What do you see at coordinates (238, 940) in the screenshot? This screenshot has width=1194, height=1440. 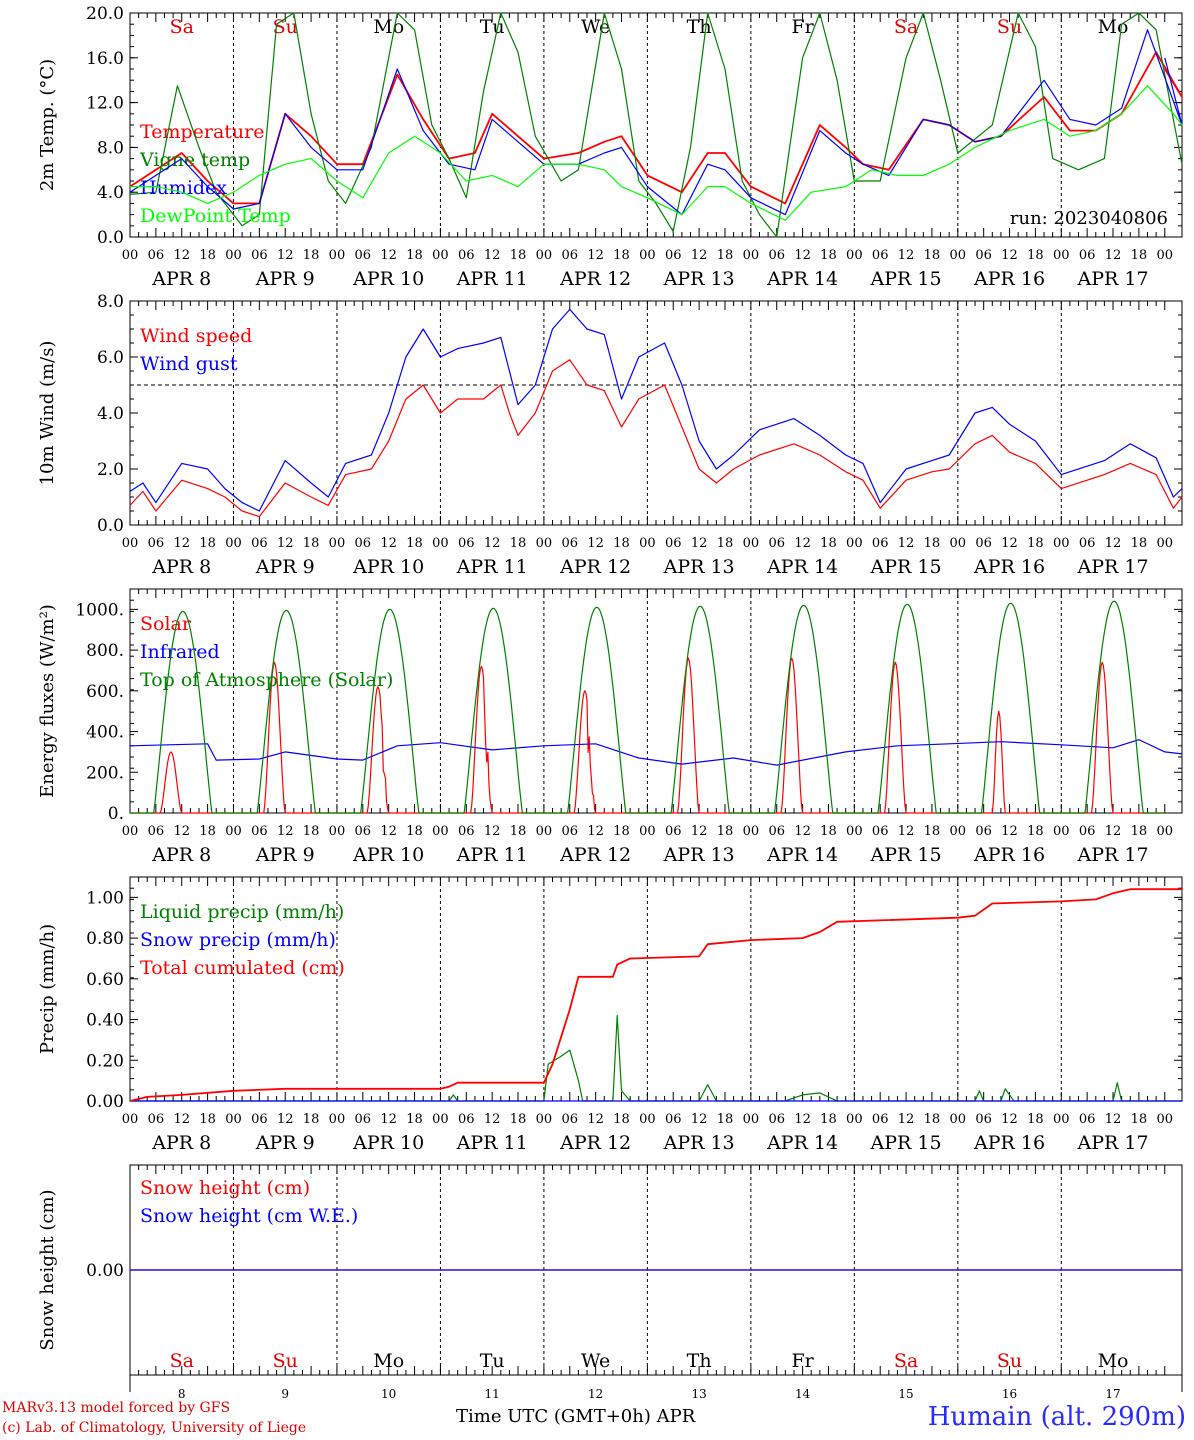 I see `legend-entry: Snow precip (mm/h)` at bounding box center [238, 940].